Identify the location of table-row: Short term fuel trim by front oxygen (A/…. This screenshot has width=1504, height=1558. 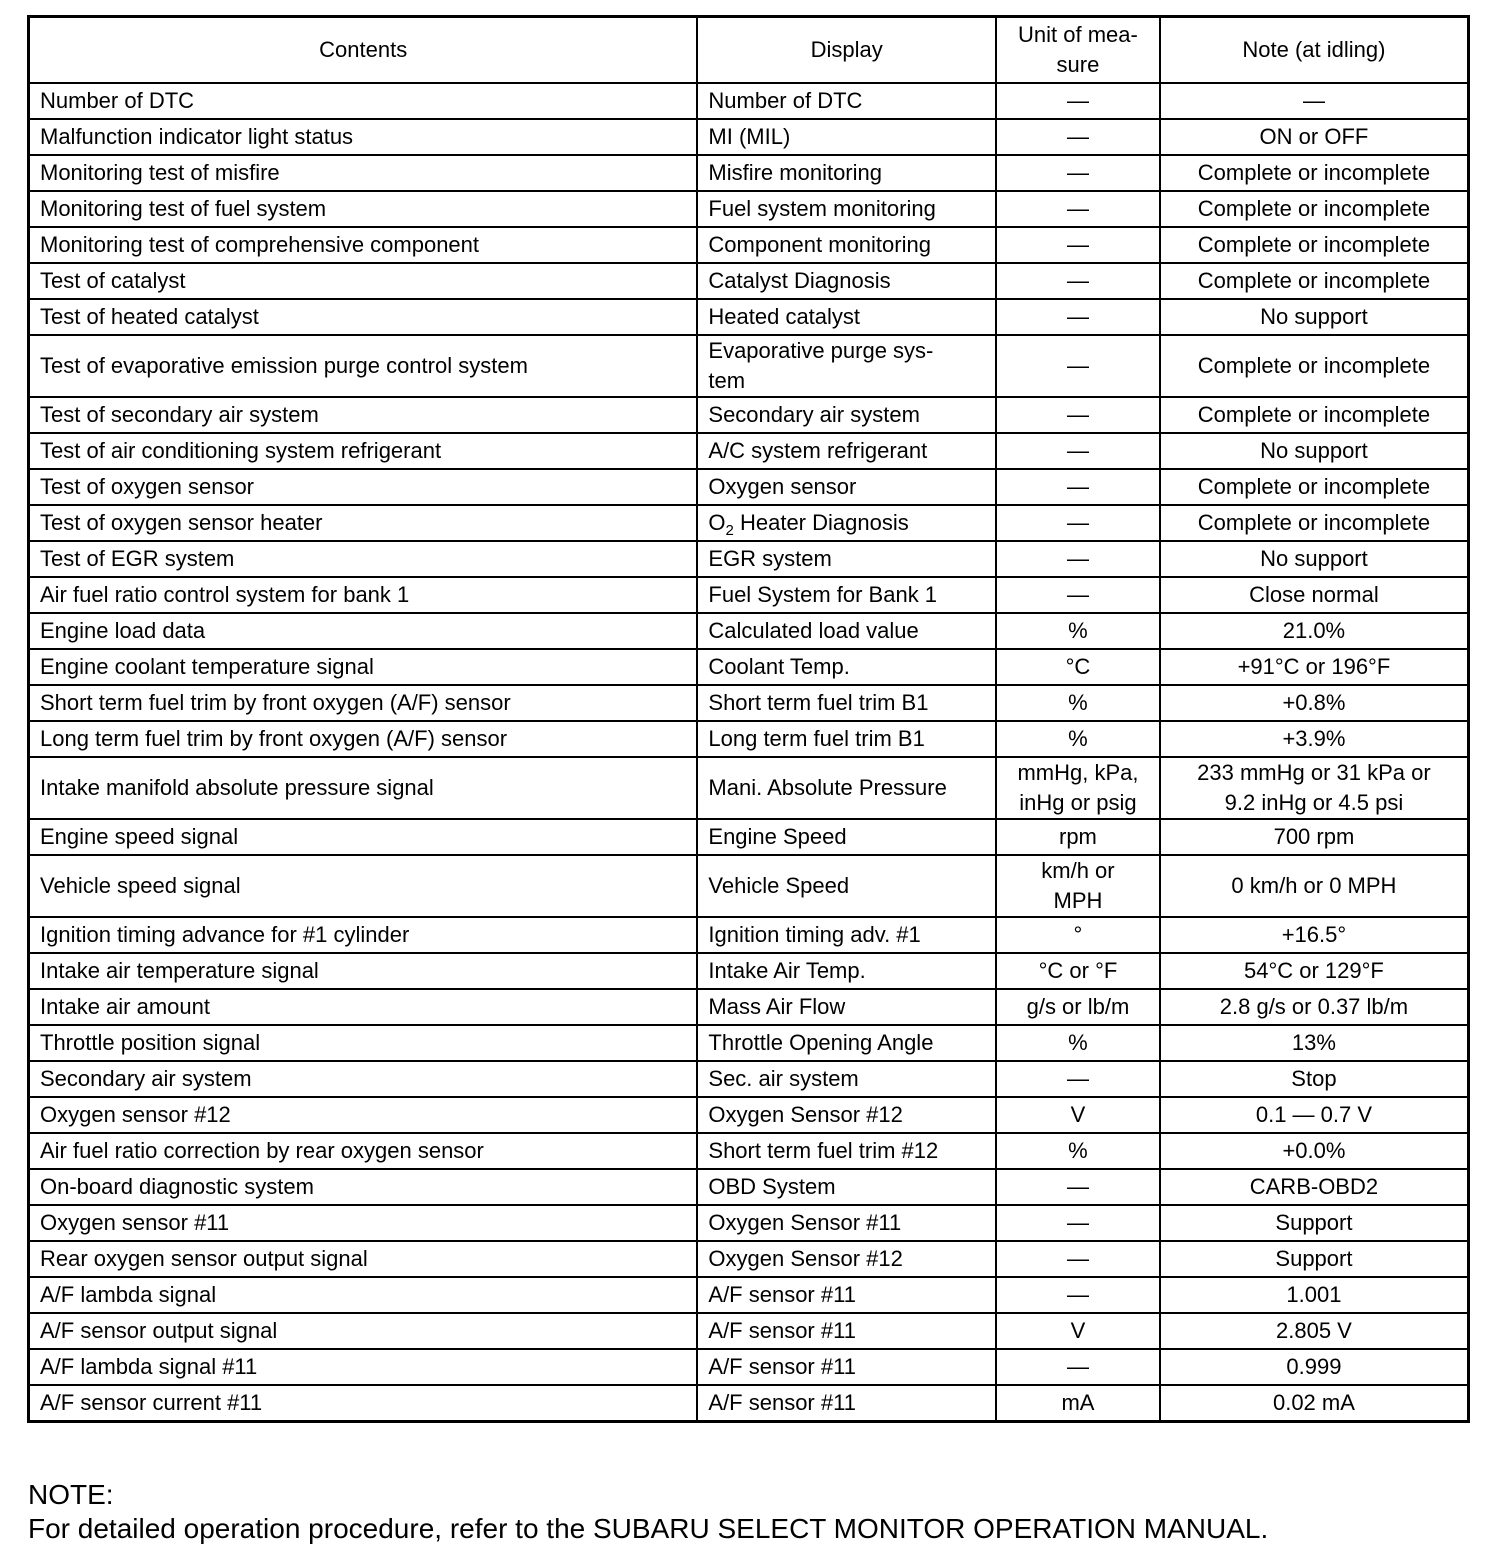
(748, 703).